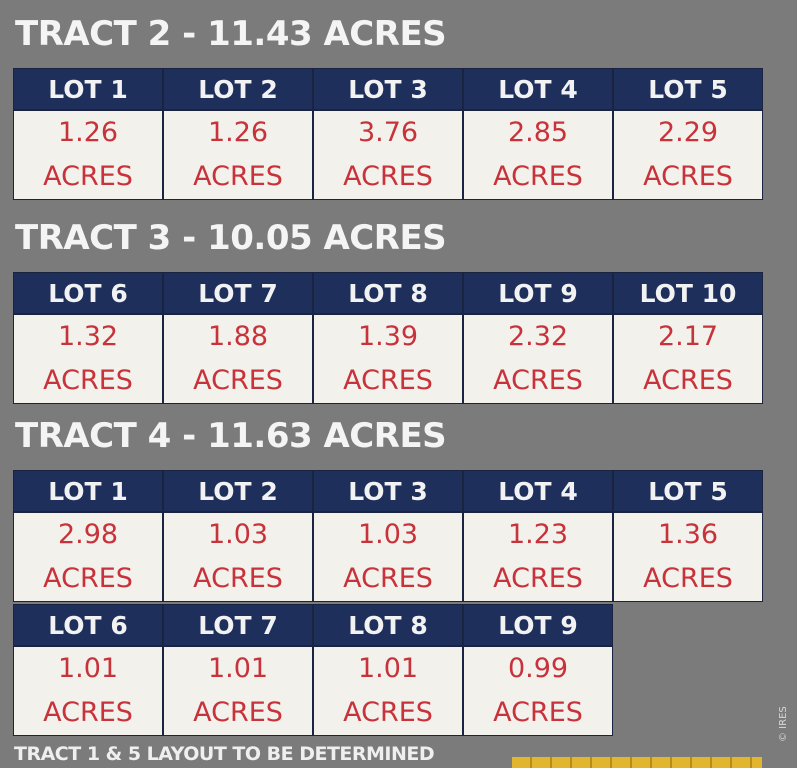 The image size is (797, 768). Describe the element at coordinates (388, 155) in the screenshot. I see `lot-acreage-cell: 3.76 ACRES` at that location.